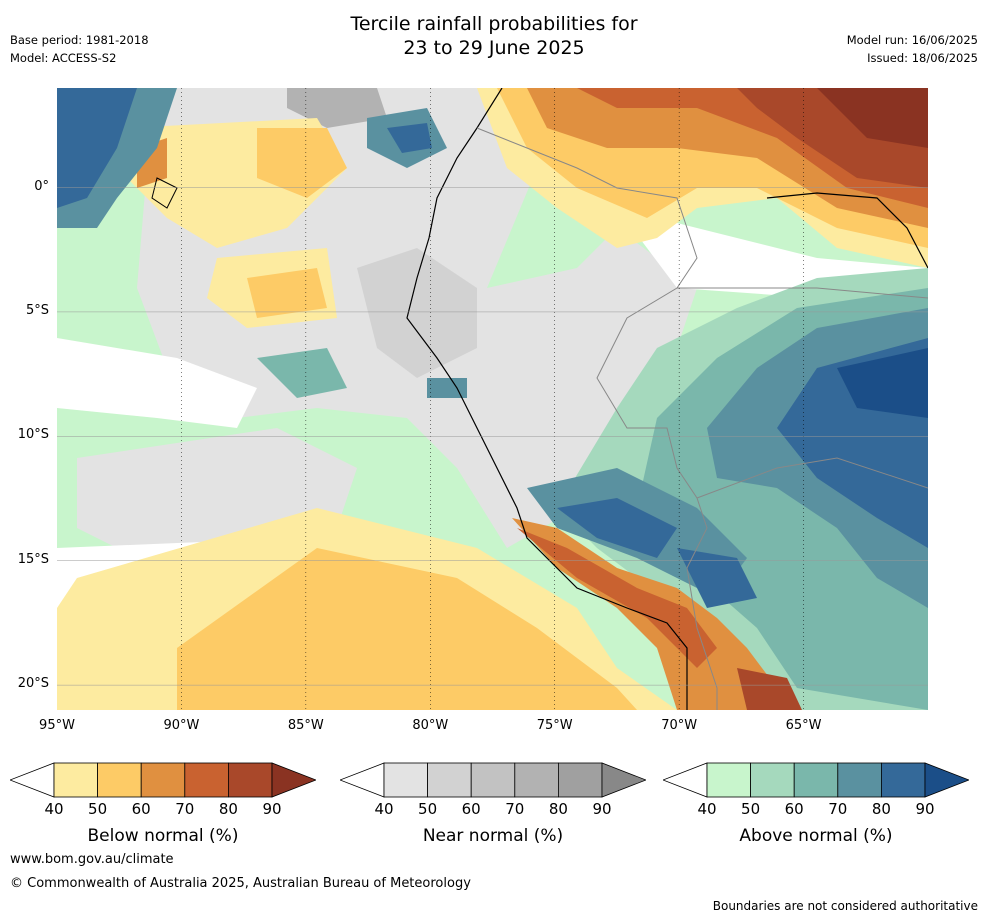  Describe the element at coordinates (302, 373) in the screenshot. I see `above-normal-patch-west` at that location.